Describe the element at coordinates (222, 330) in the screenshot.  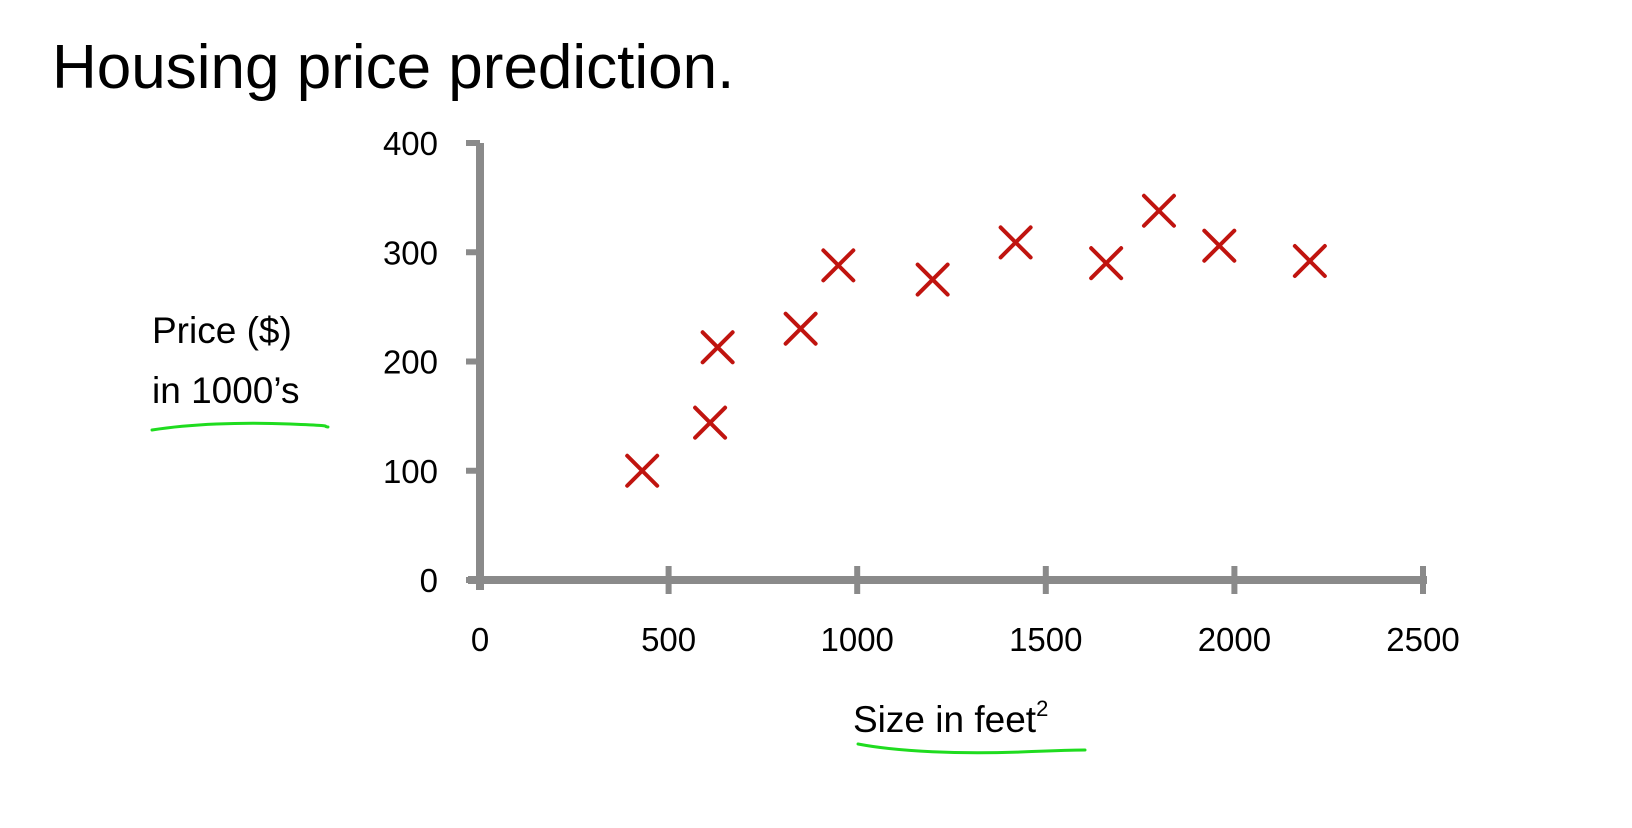
I see `y-axis-label-line-1: Price ($)` at that location.